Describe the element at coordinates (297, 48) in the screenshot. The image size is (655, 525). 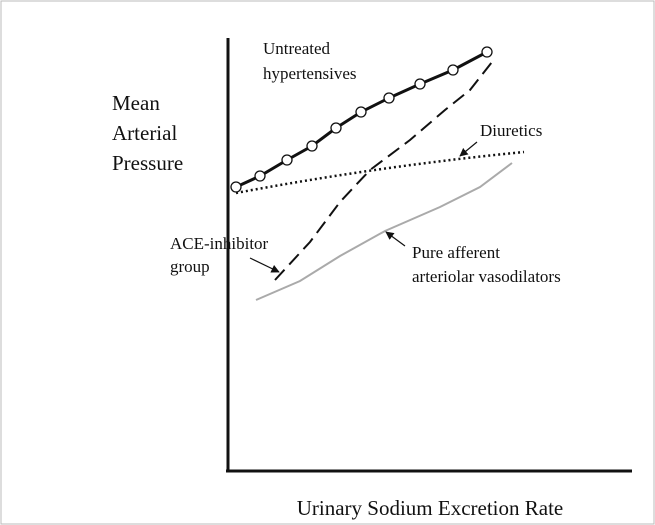
I see `curve-label: Untreated` at that location.